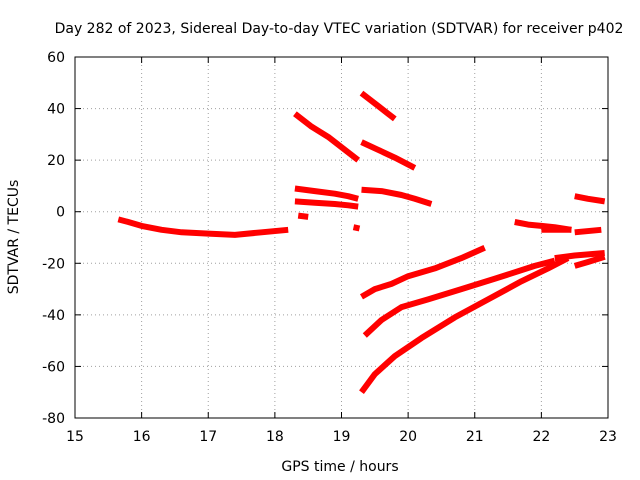 The width and height of the screenshot is (640, 480). Describe the element at coordinates (53, 419) in the screenshot. I see `y-tick-label: -80` at that location.